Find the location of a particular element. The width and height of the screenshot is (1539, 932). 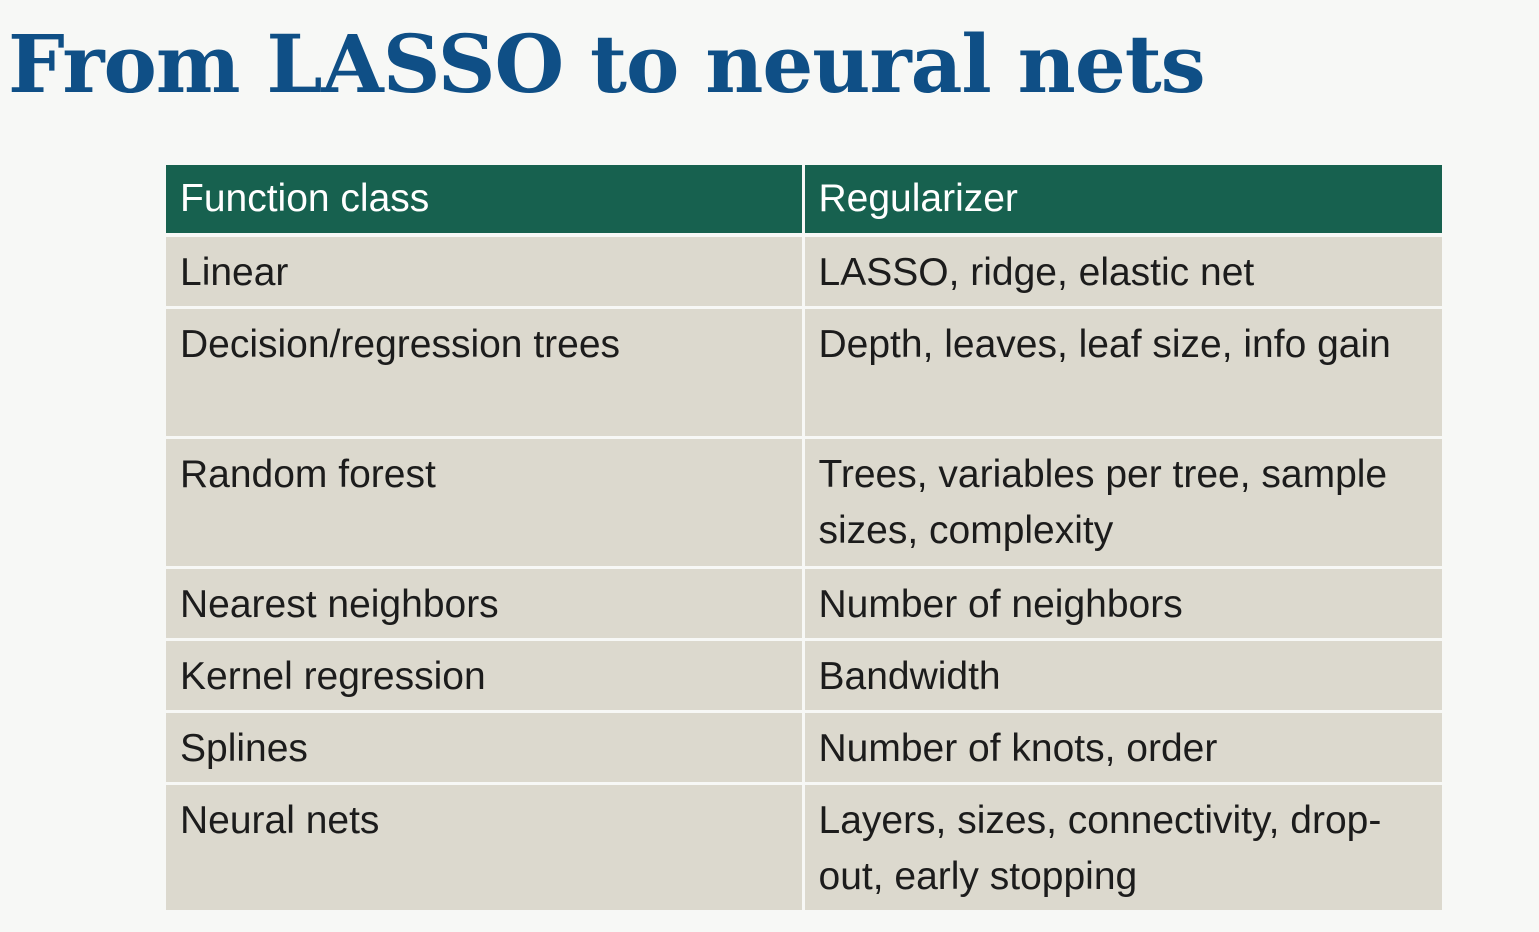

table-header-row: Function class Regularizer is located at coordinates (804, 201).